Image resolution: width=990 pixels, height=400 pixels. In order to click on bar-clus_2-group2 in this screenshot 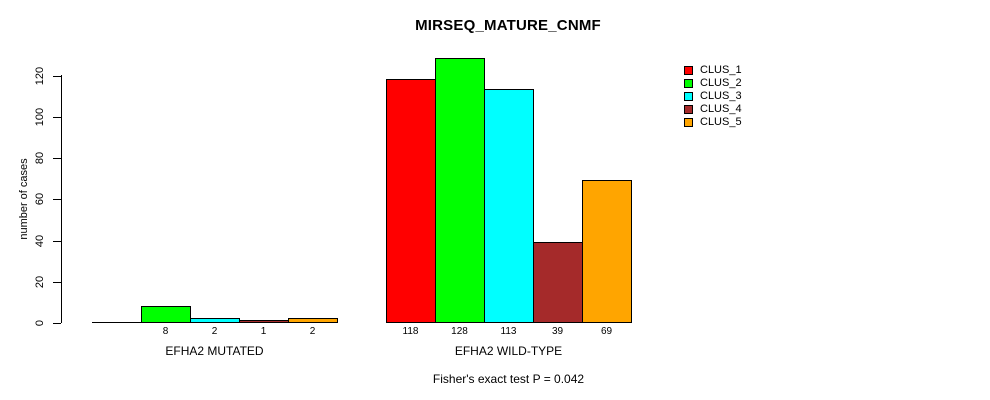, I will do `click(460, 190)`.